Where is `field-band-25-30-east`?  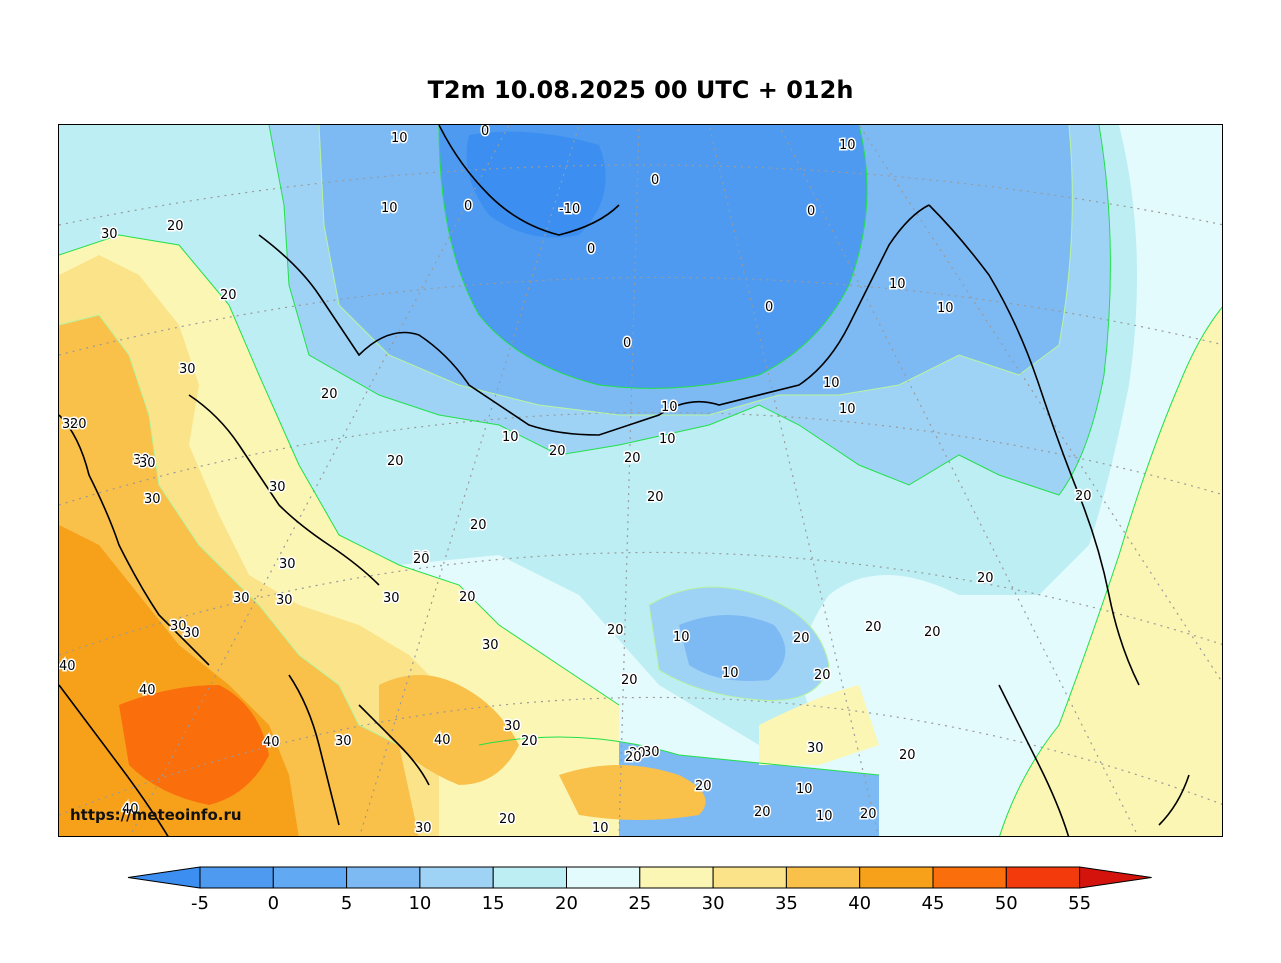 field-band-25-30-east is located at coordinates (1110, 571).